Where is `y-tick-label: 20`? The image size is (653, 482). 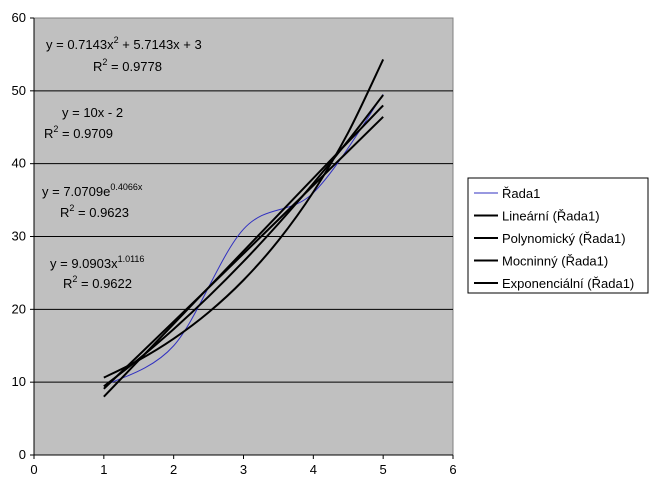
y-tick-label: 20 is located at coordinates (19, 308).